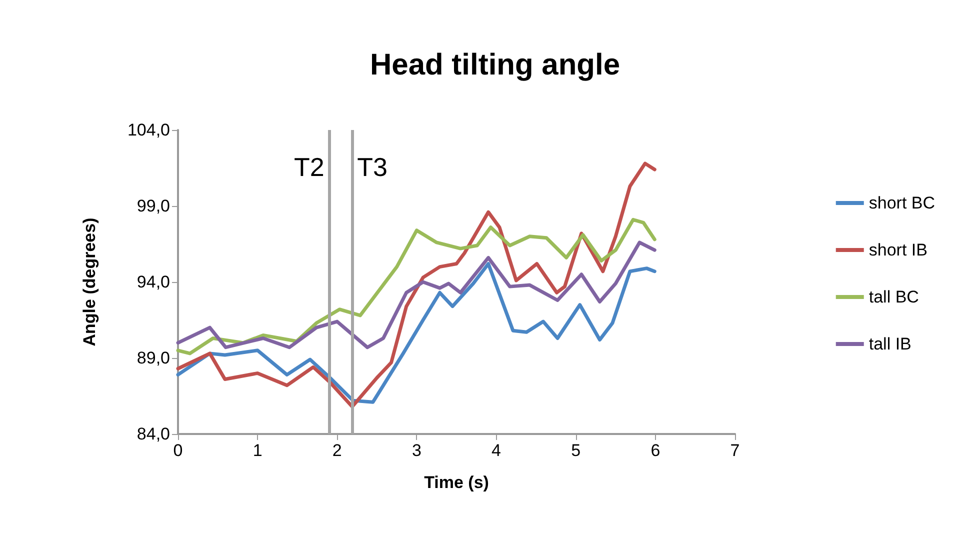  What do you see at coordinates (417, 450) in the screenshot?
I see `x-tick-label: 3` at bounding box center [417, 450].